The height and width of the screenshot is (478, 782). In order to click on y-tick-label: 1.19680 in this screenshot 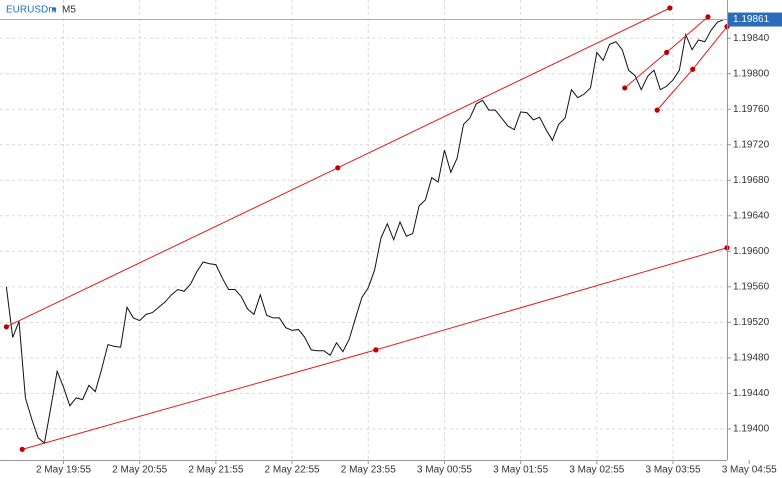, I will do `click(751, 180)`.